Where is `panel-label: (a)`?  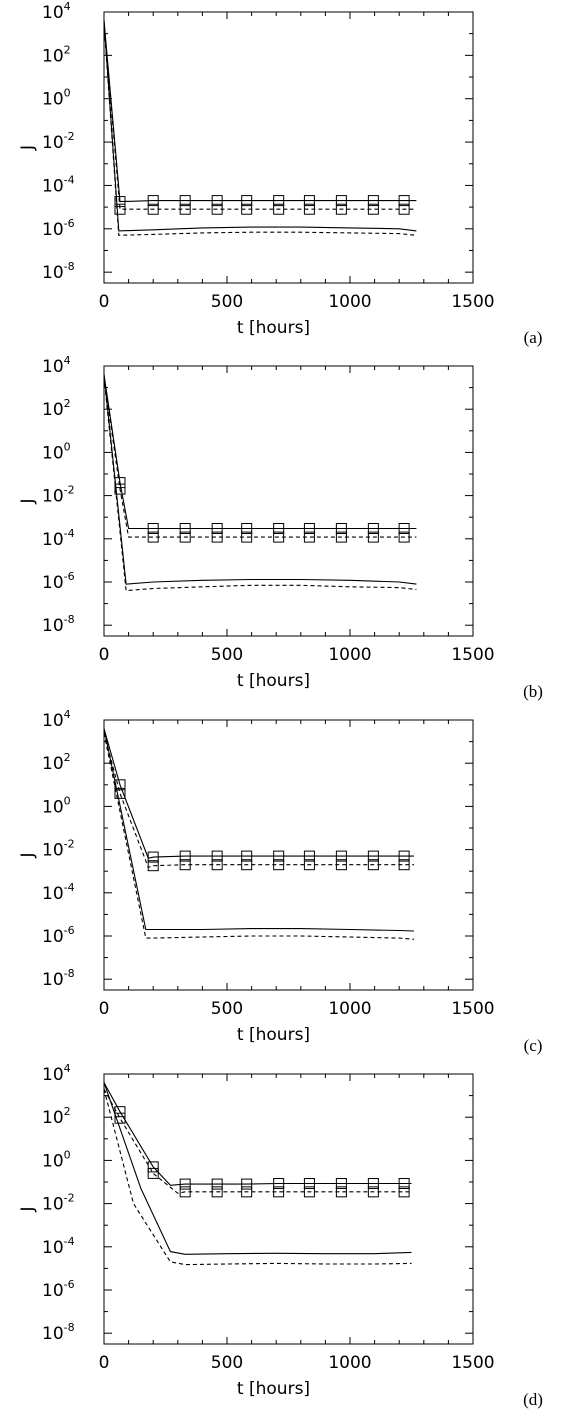 panel-label: (a) is located at coordinates (533, 337).